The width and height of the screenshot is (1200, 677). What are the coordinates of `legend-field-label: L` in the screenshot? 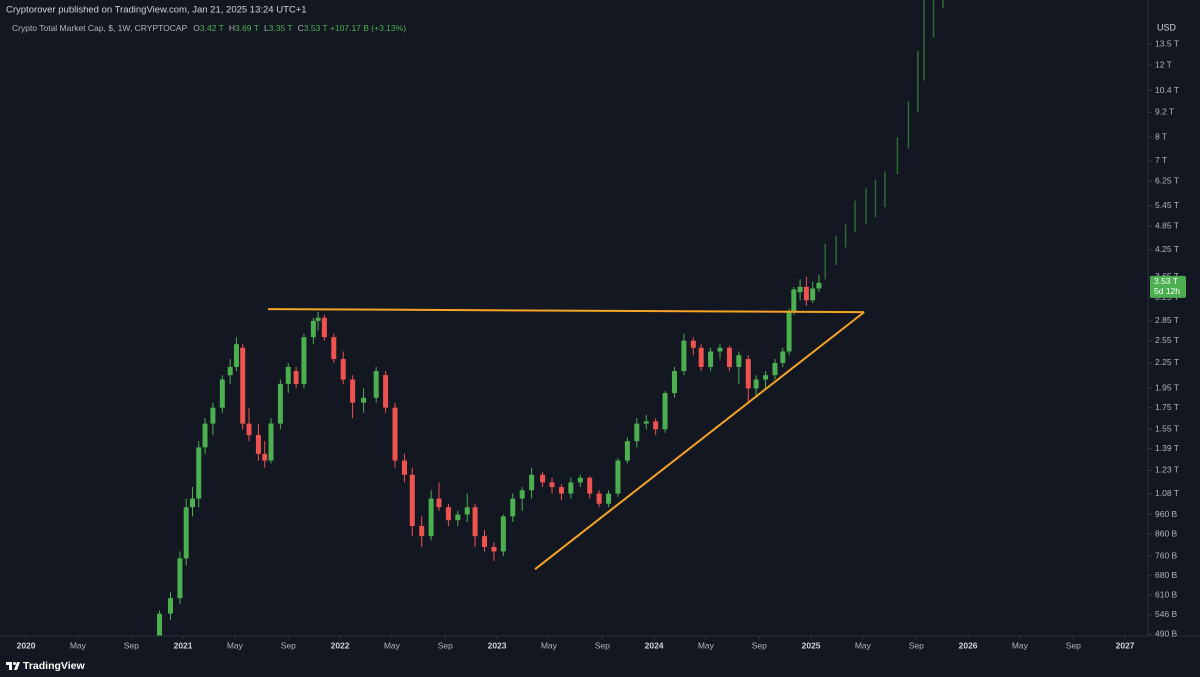 It's located at (266, 28).